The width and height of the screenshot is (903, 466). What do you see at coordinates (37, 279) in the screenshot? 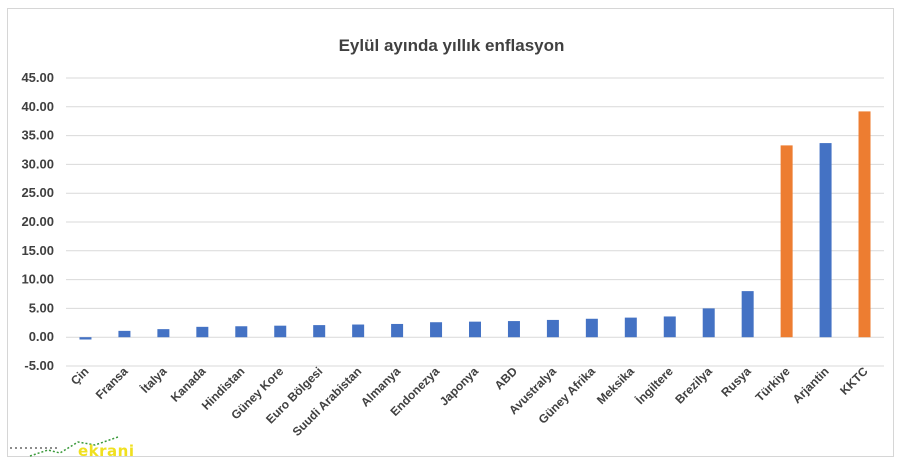
I see `y-tick-label: 10.00` at bounding box center [37, 279].